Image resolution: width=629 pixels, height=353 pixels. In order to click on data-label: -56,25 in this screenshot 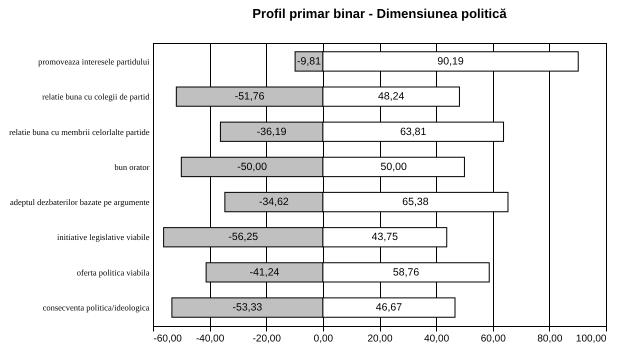, I will do `click(243, 237)`.